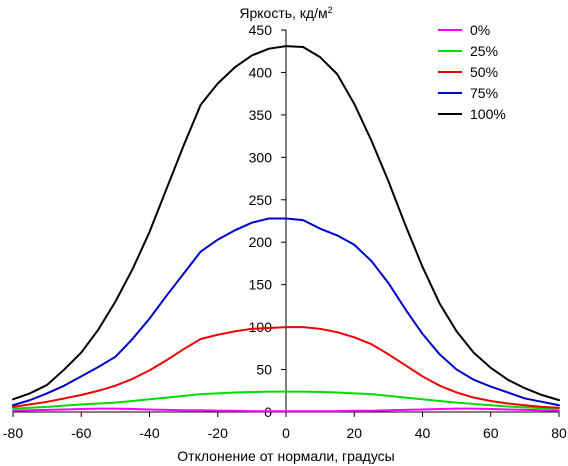  What do you see at coordinates (261, 157) in the screenshot?
I see `y-tick-label: 300` at bounding box center [261, 157].